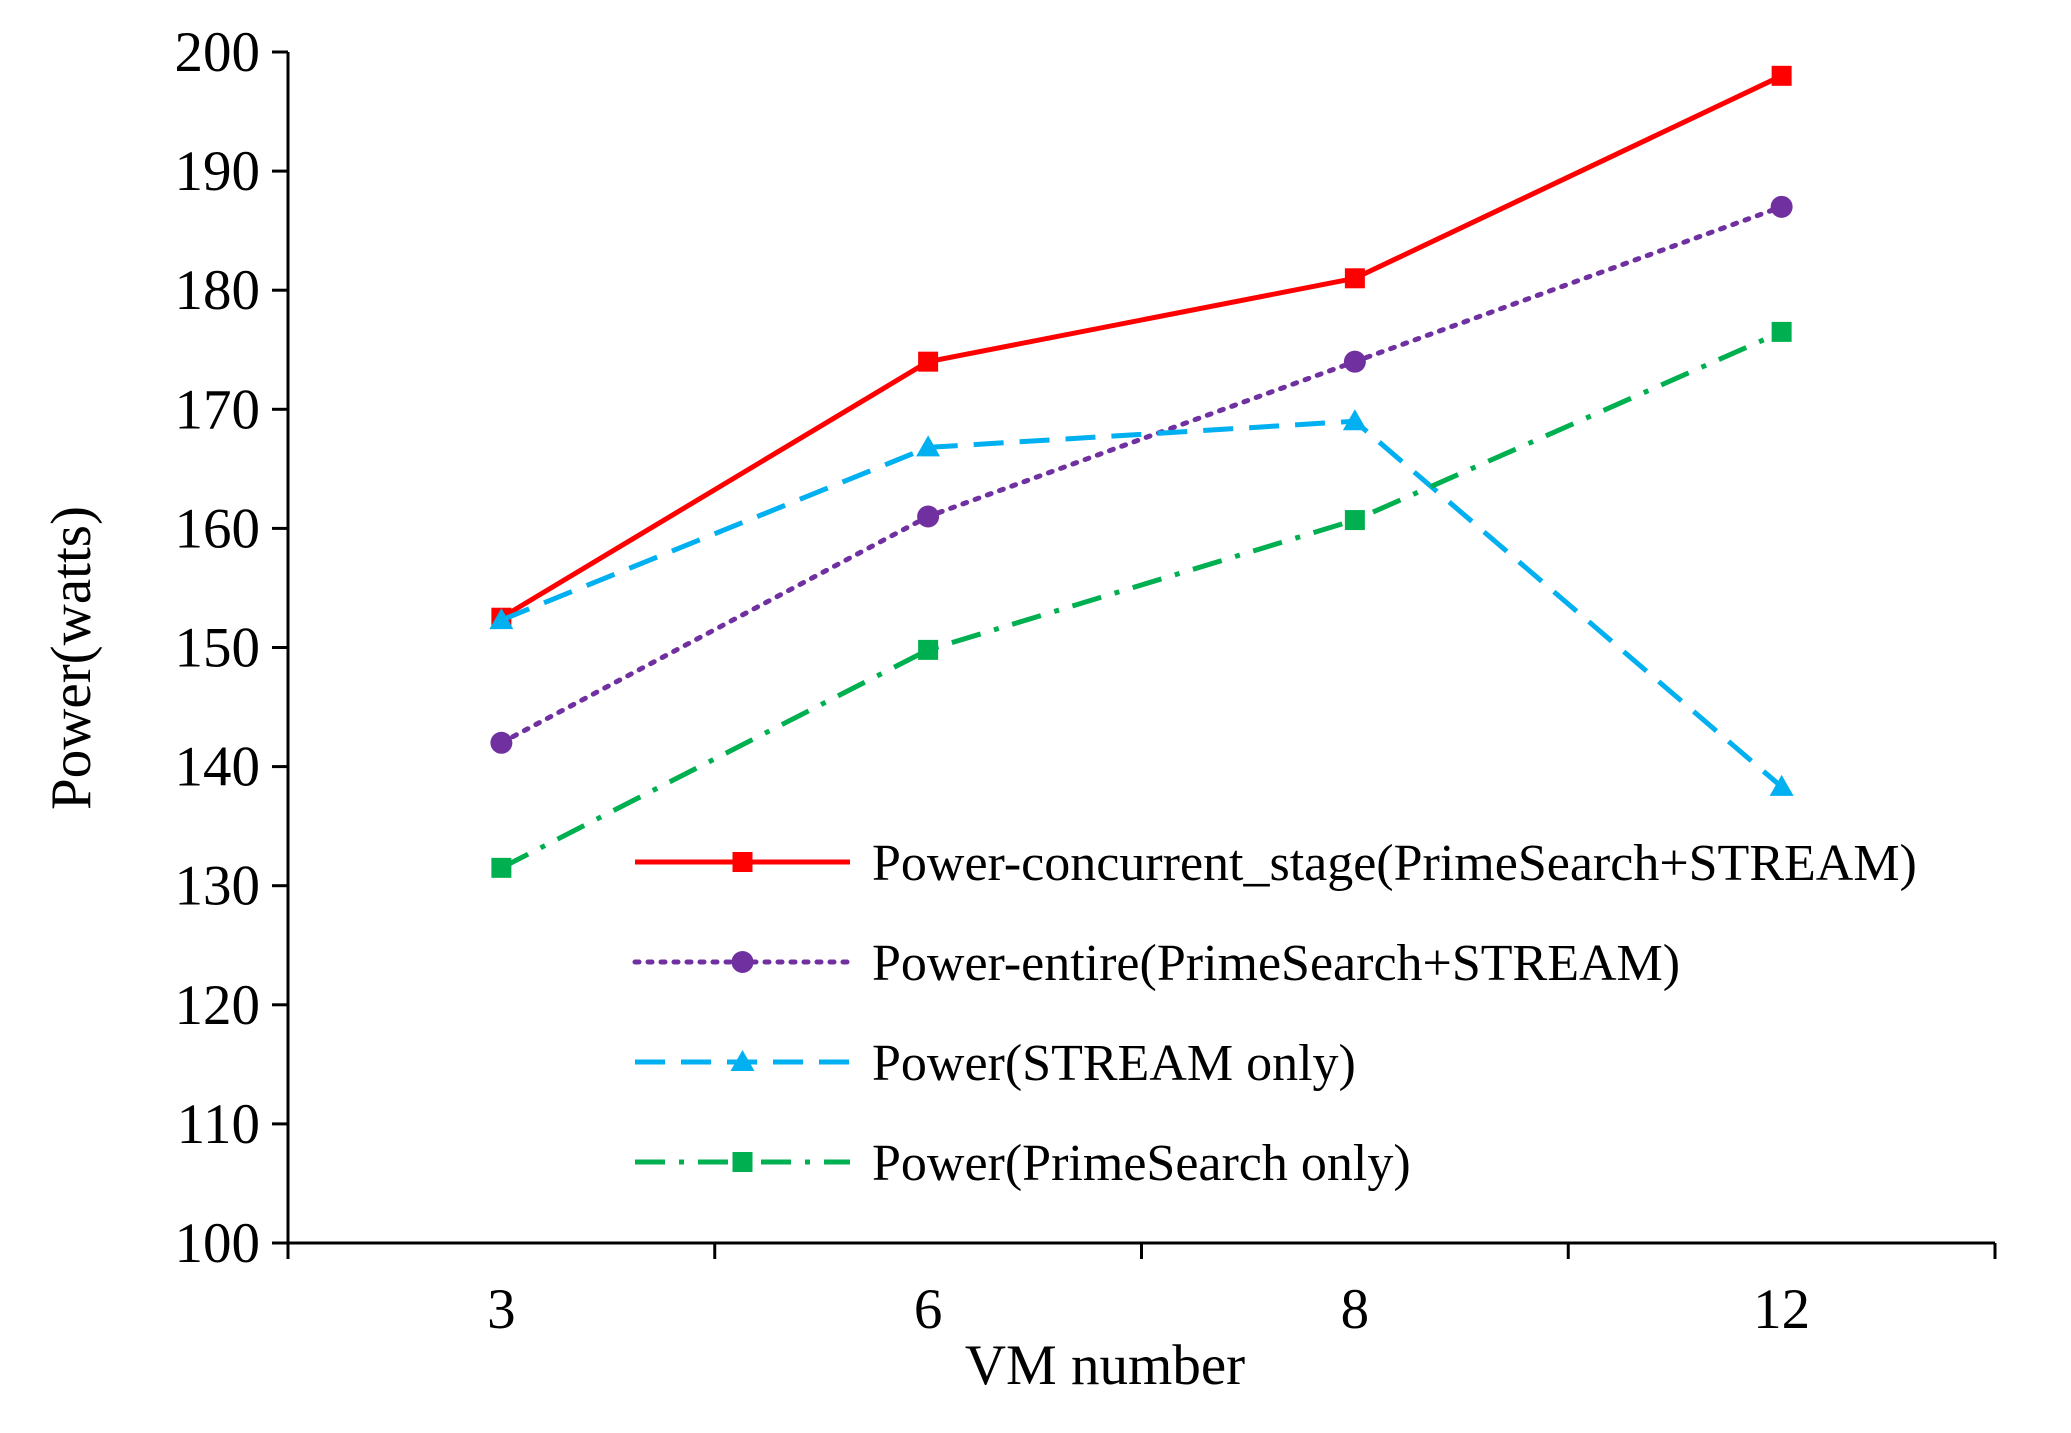 The image size is (2071, 1433). Describe the element at coordinates (218, 1124) in the screenshot. I see `y-tick-label: 110` at that location.